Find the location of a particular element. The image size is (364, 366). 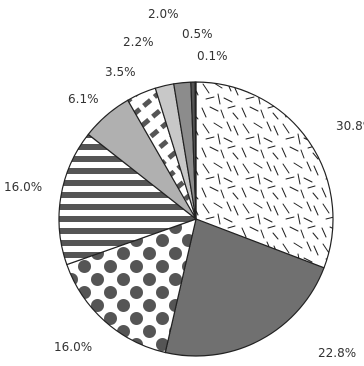

slice-label: 3.5% is located at coordinates (120, 72).